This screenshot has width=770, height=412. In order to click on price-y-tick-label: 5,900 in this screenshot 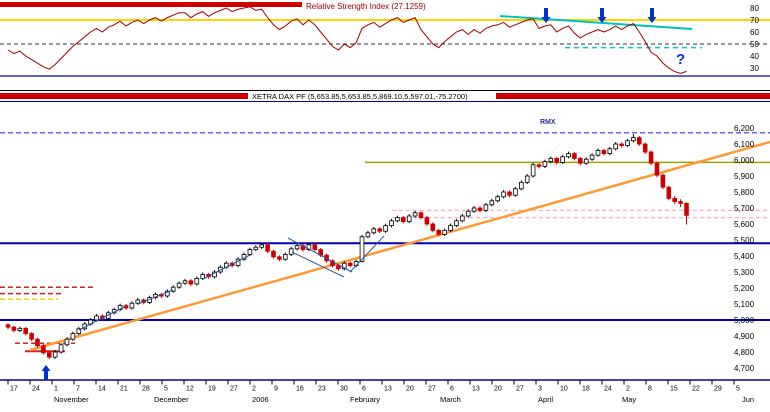, I will do `click(744, 176)`.